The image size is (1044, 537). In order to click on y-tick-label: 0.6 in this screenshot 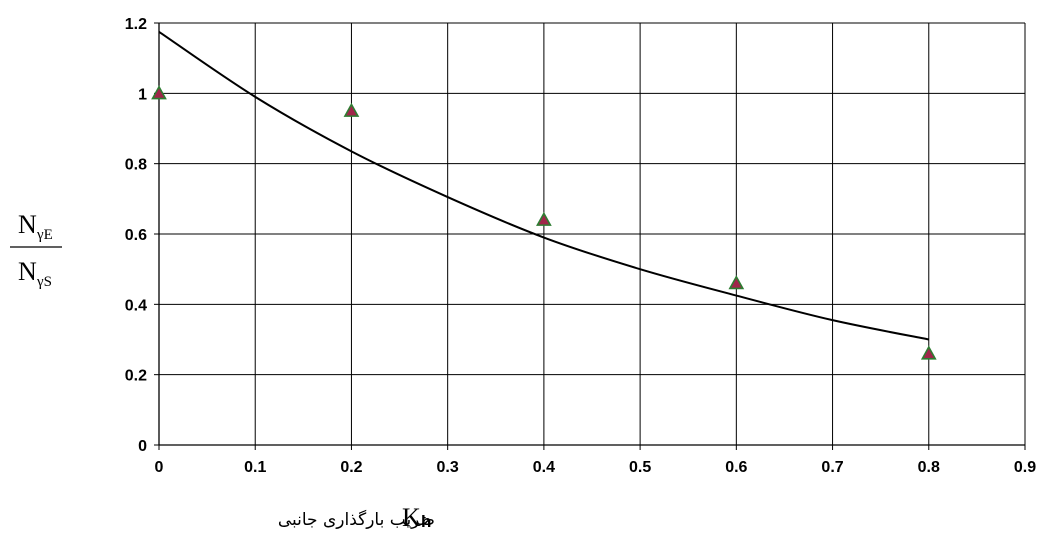, I will do `click(136, 235)`.